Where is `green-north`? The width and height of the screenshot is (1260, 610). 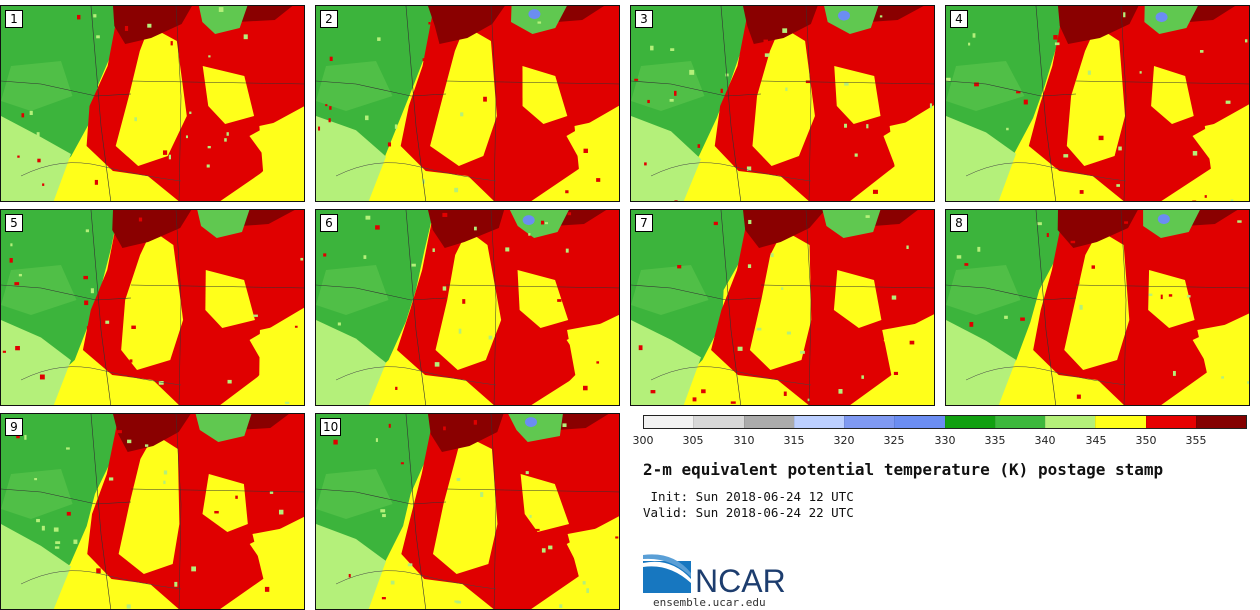
green-north is located at coordinates (1171, 224).